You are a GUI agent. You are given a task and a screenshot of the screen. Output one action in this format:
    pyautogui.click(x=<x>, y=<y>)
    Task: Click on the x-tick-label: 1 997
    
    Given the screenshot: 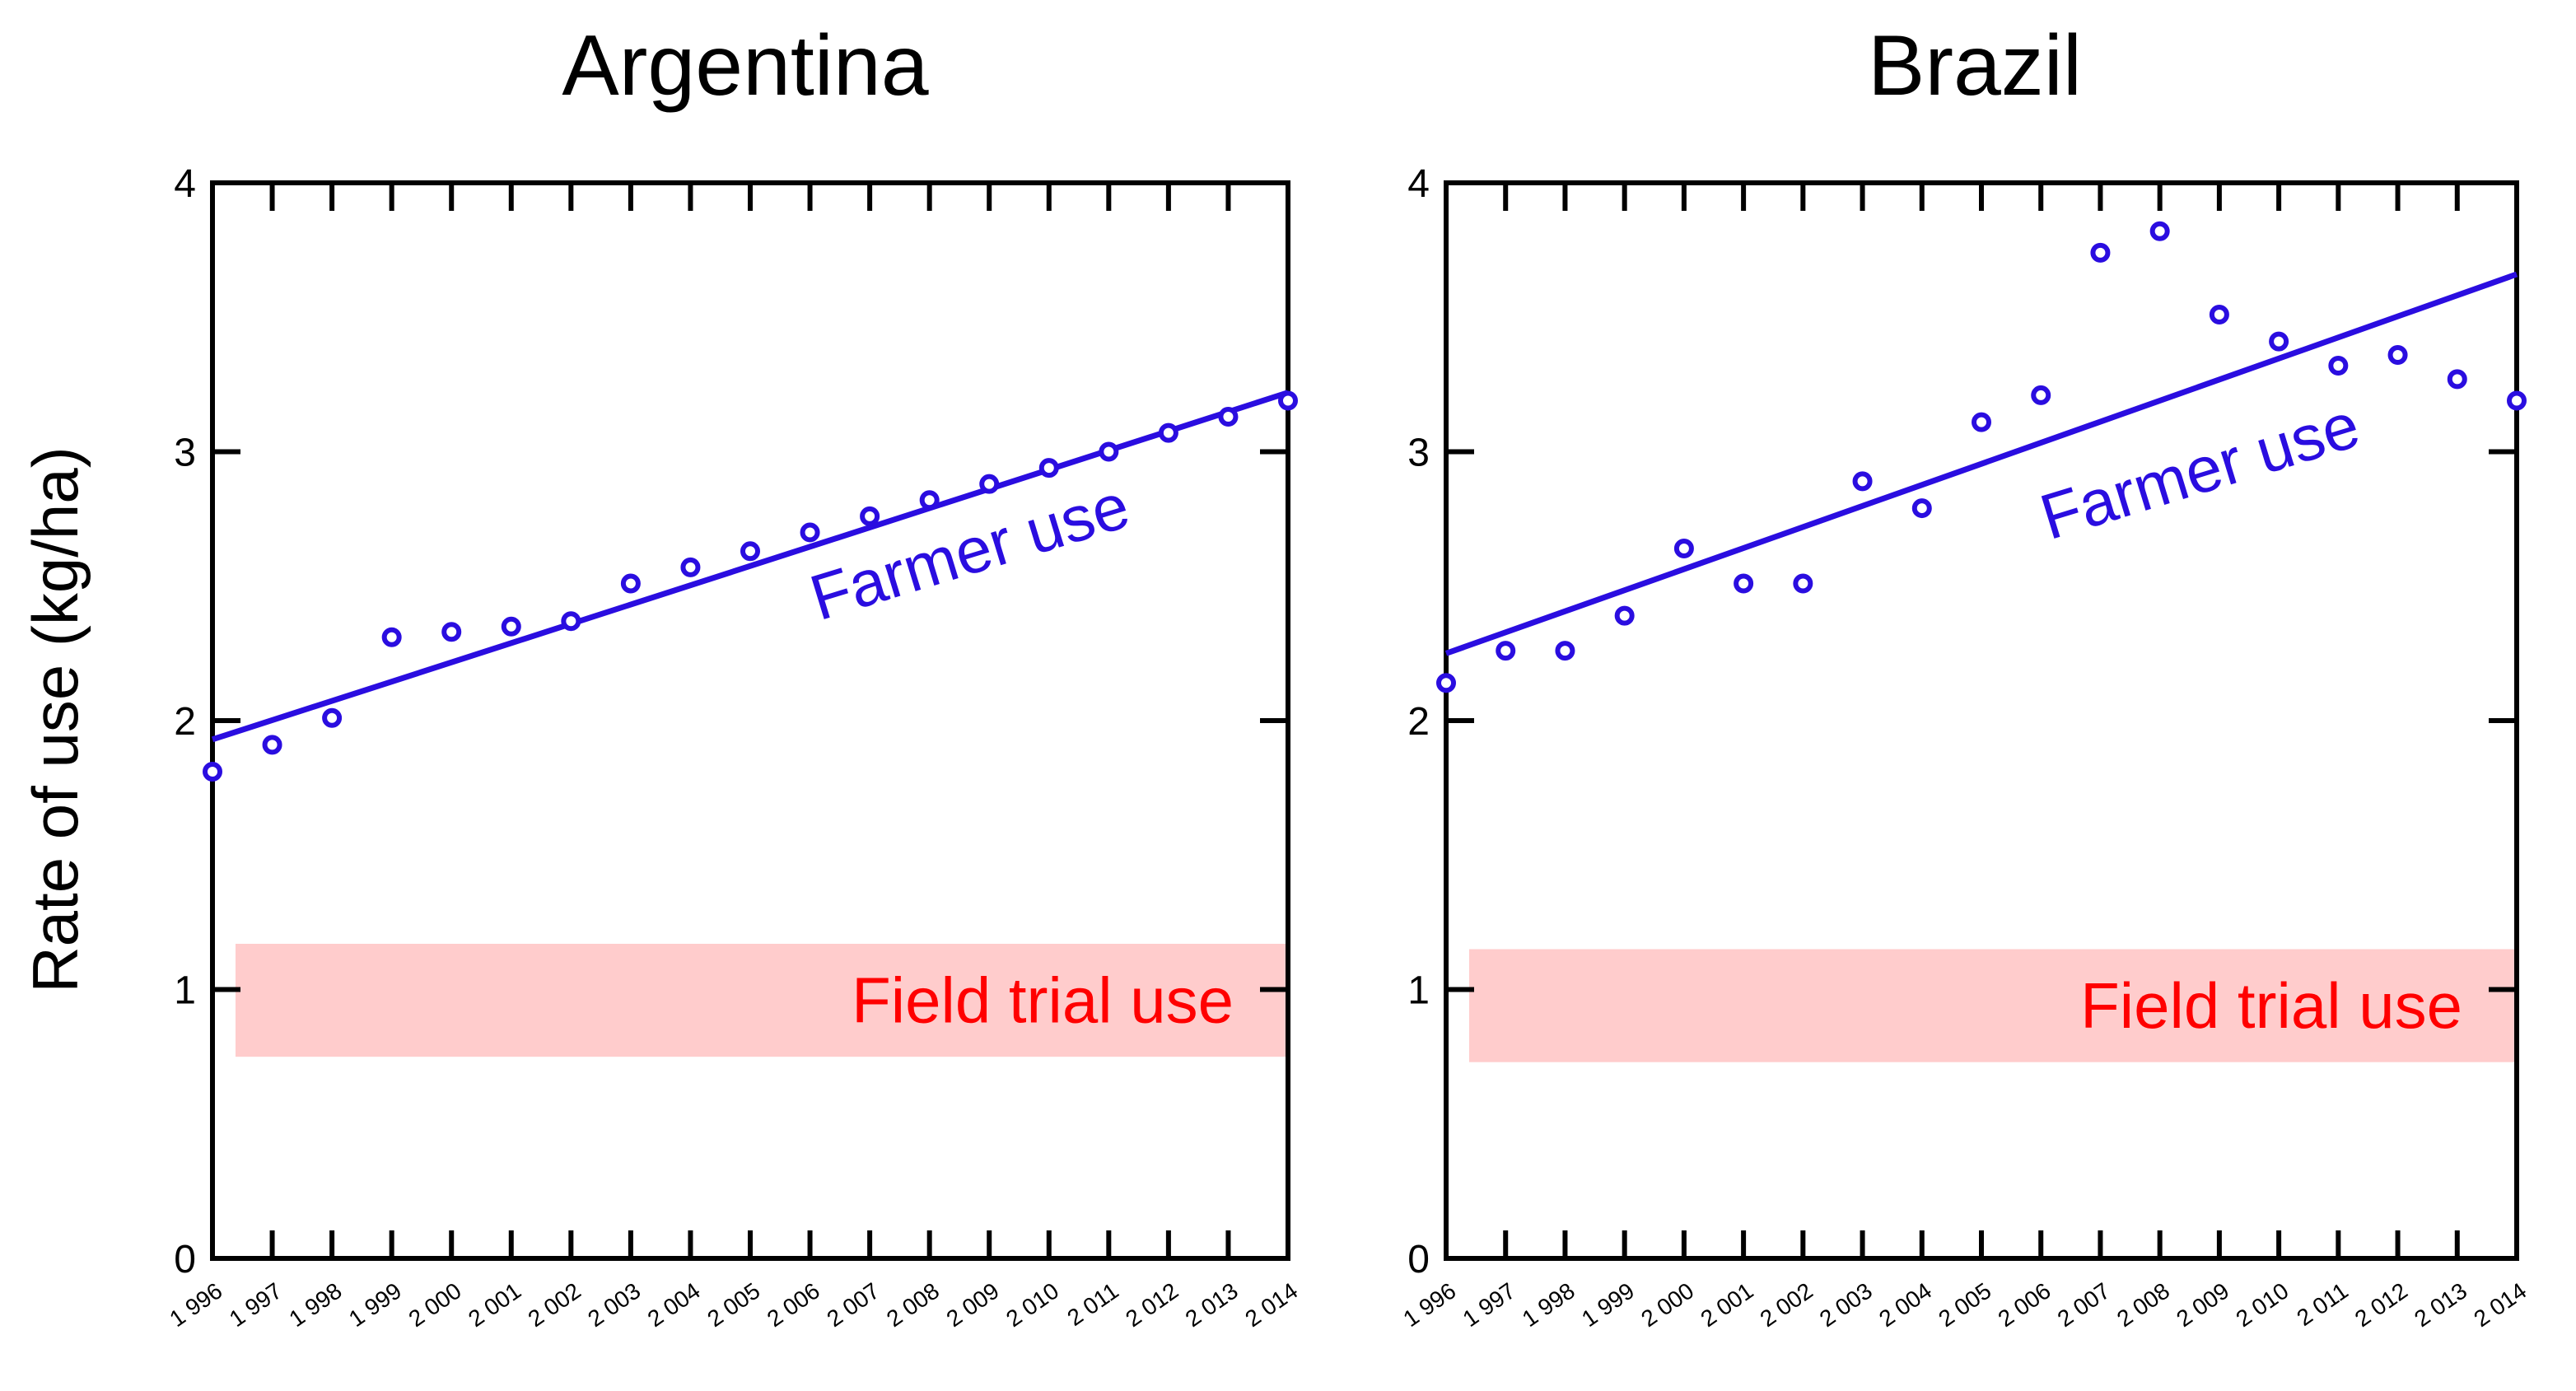 What is the action you would take?
    pyautogui.click(x=1488, y=1305)
    